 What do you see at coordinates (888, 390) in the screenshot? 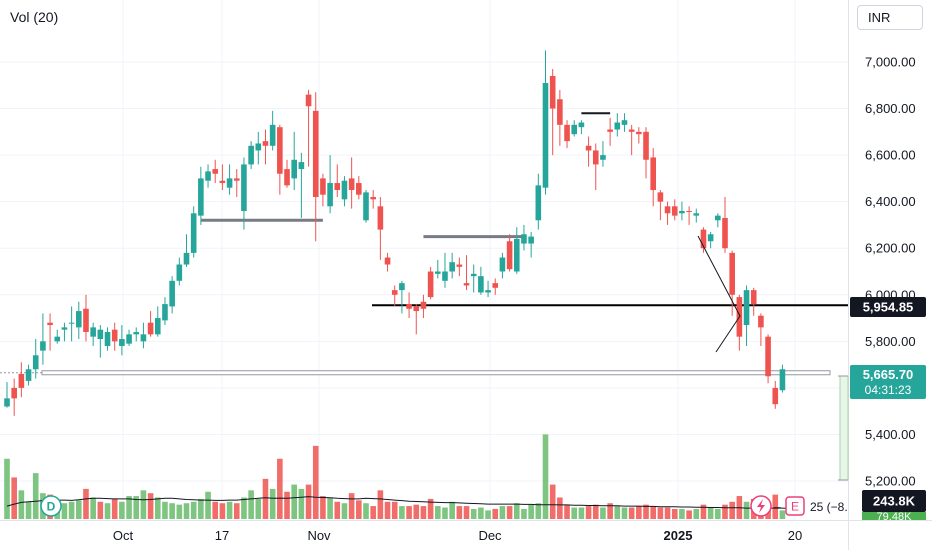
I see `countdown-label: 04:31:23` at bounding box center [888, 390].